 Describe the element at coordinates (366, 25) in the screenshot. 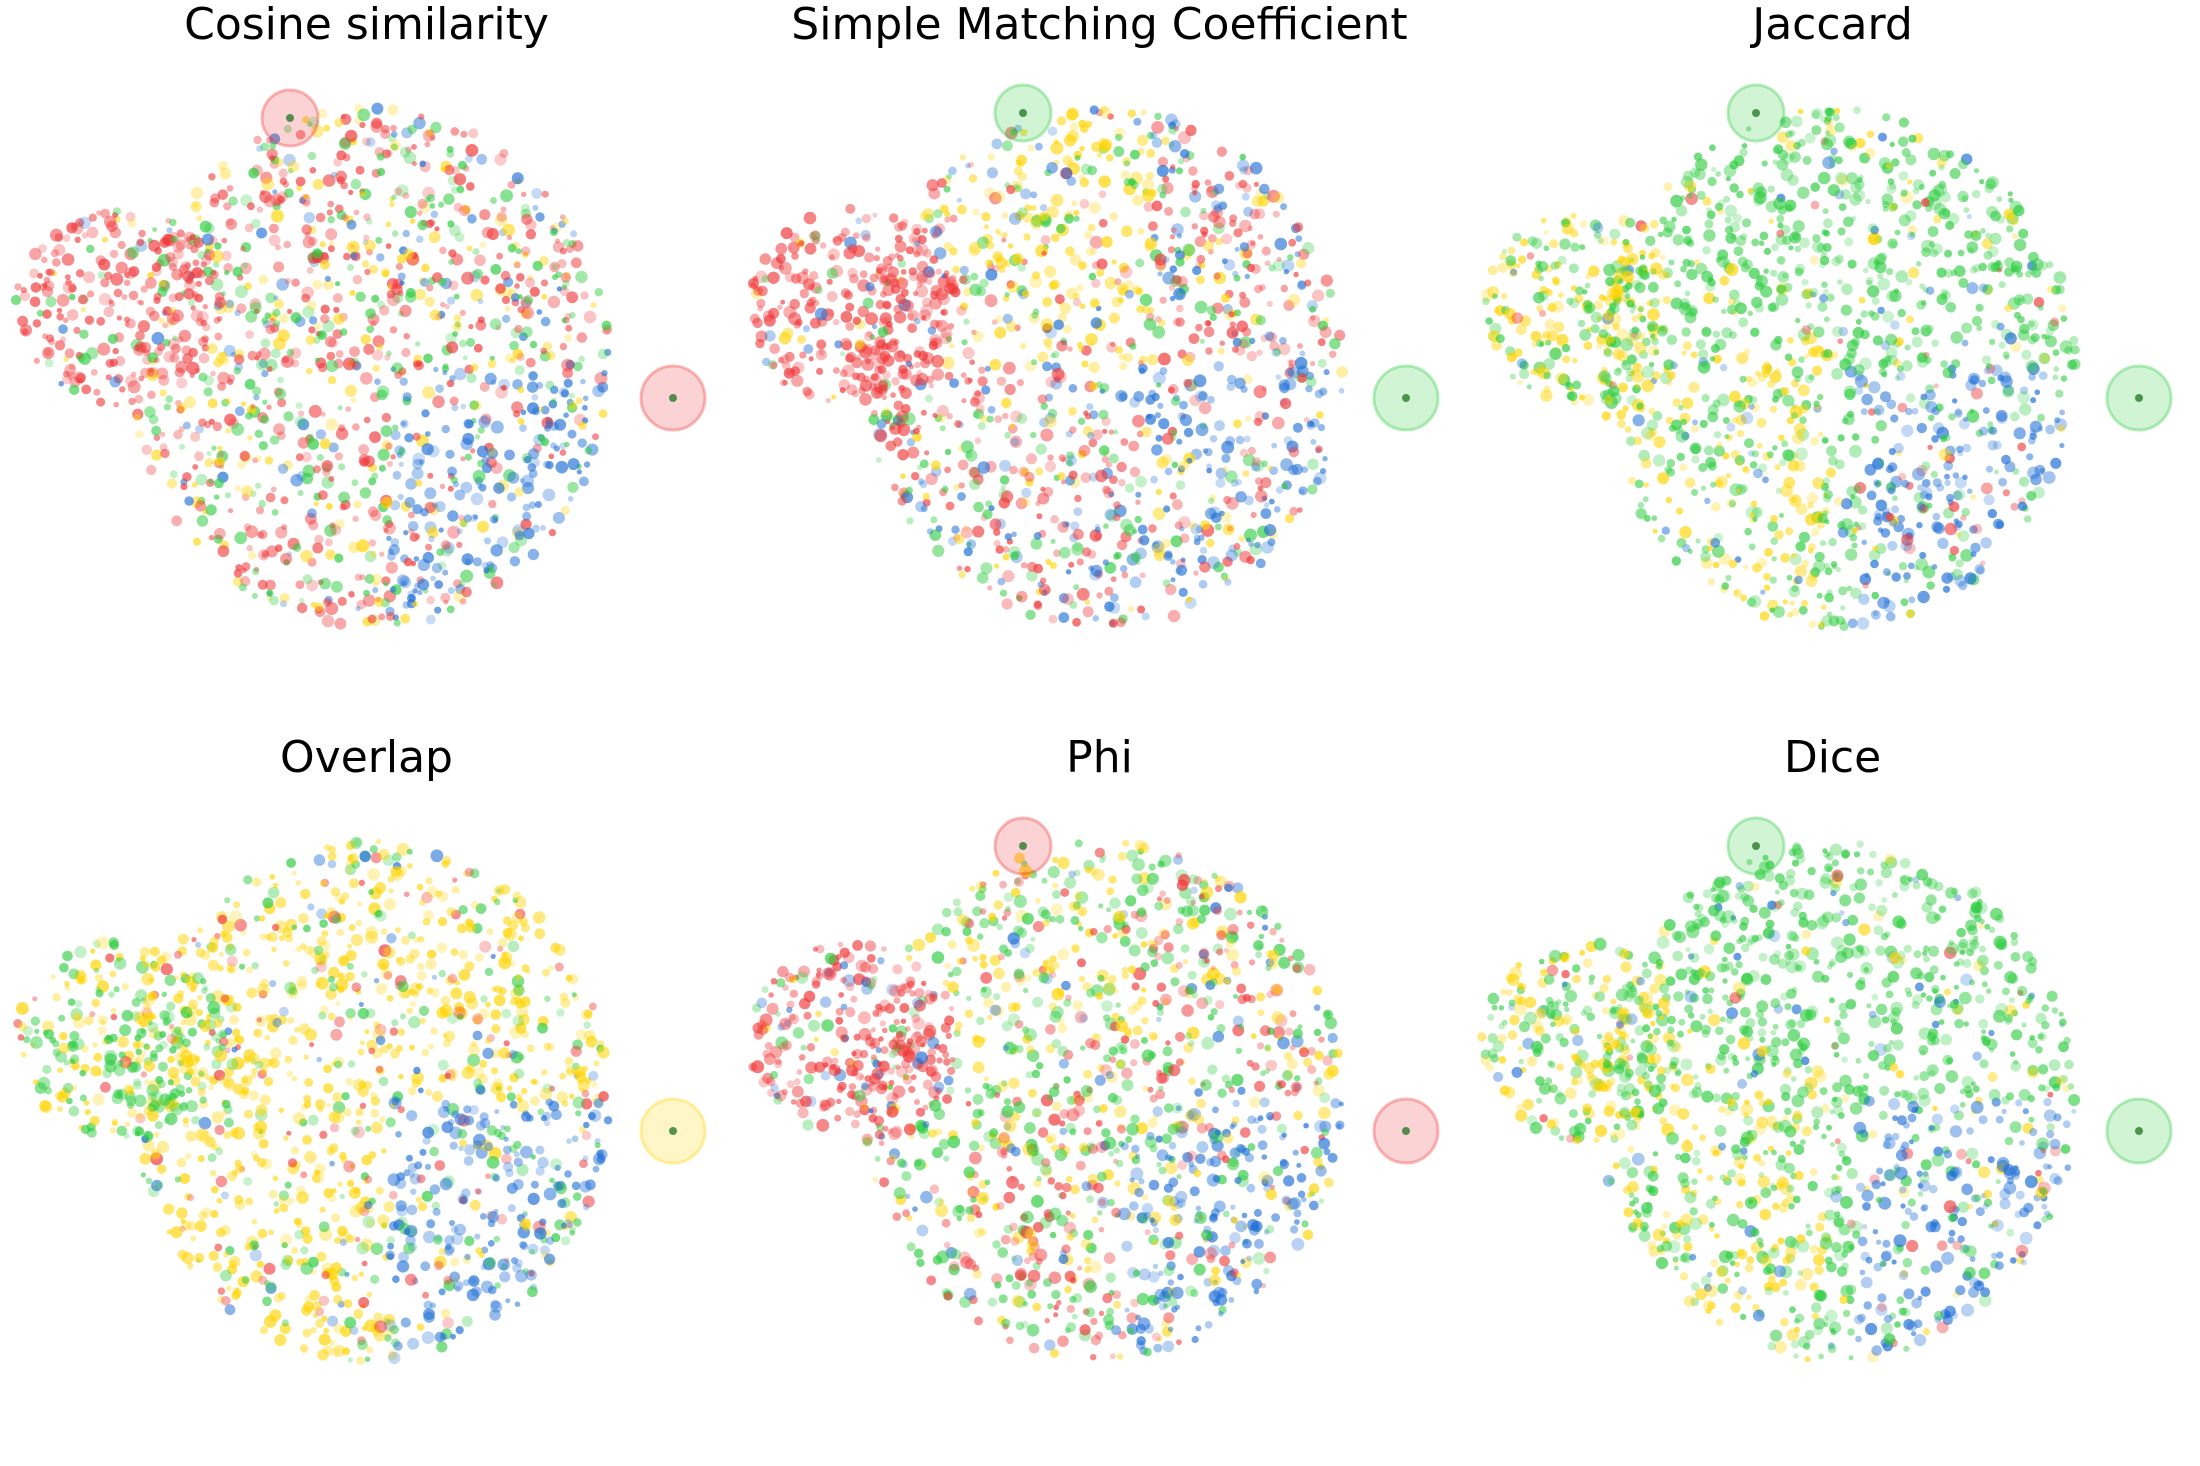

I see `panel-title: Cosine similarity` at that location.